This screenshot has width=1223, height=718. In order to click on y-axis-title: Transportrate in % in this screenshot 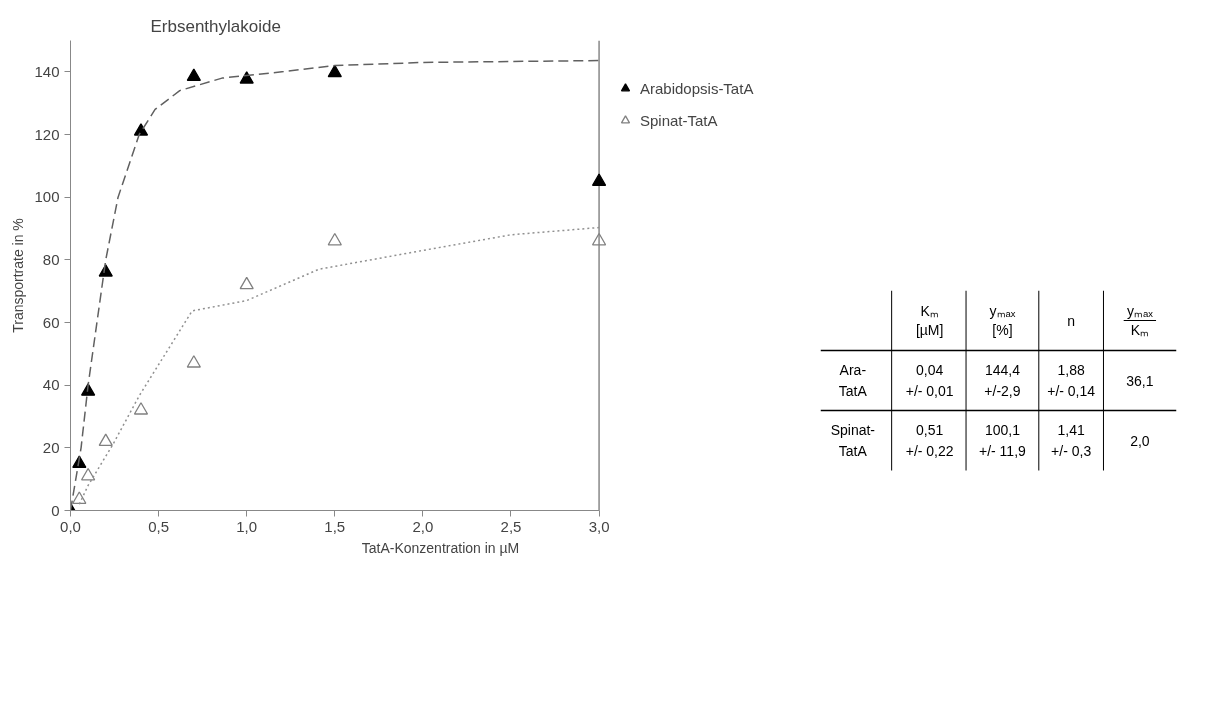, I will do `click(18, 275)`.